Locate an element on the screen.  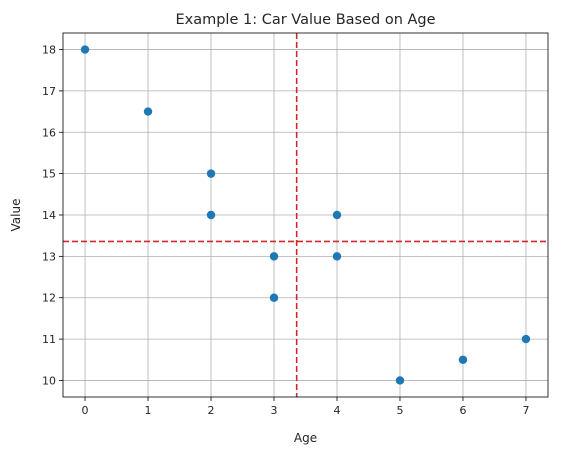
x-axis-label: Age is located at coordinates (305, 438).